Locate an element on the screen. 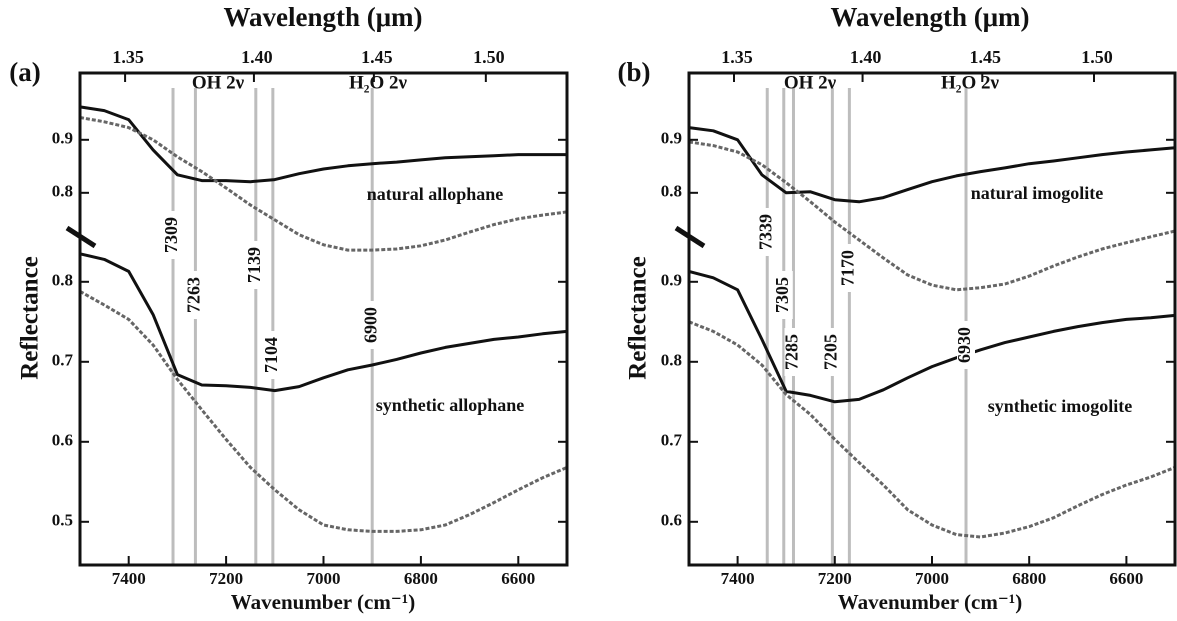 Image resolution: width=1177 pixels, height=621 pixels. series-label: natural imogolite is located at coordinates (1037, 193).